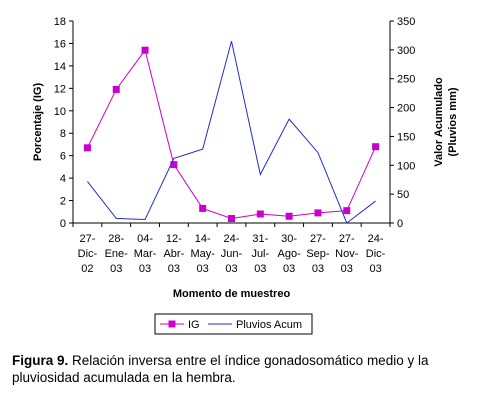 This screenshot has width=489, height=405. What do you see at coordinates (269, 325) in the screenshot?
I see `legend-pluvios-label: Pluvios Acum` at bounding box center [269, 325].